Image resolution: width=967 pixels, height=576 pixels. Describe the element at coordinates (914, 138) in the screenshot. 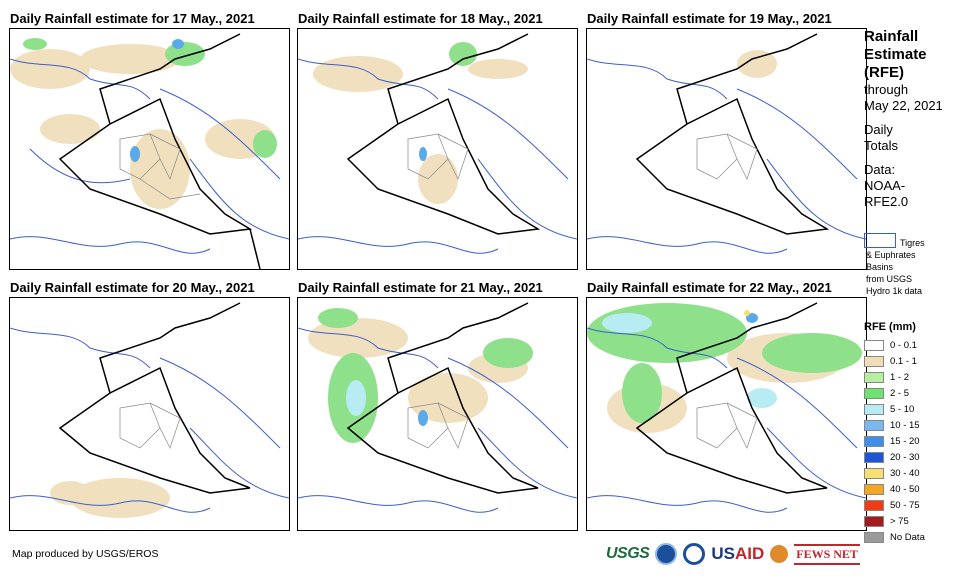

I see `daily-totals: Daily Totals` at that location.